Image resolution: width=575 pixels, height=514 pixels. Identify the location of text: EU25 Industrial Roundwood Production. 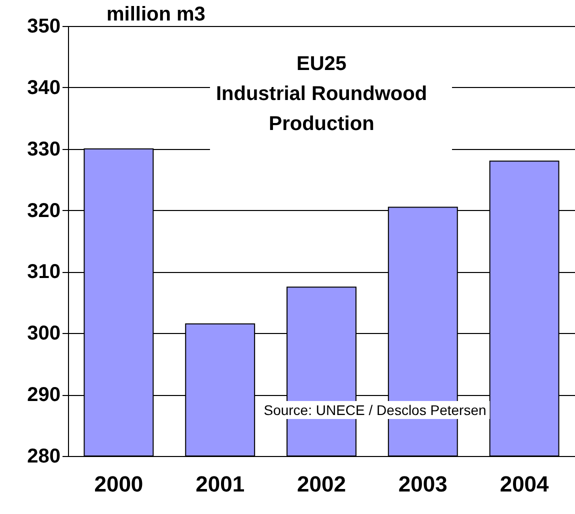
(322, 94).